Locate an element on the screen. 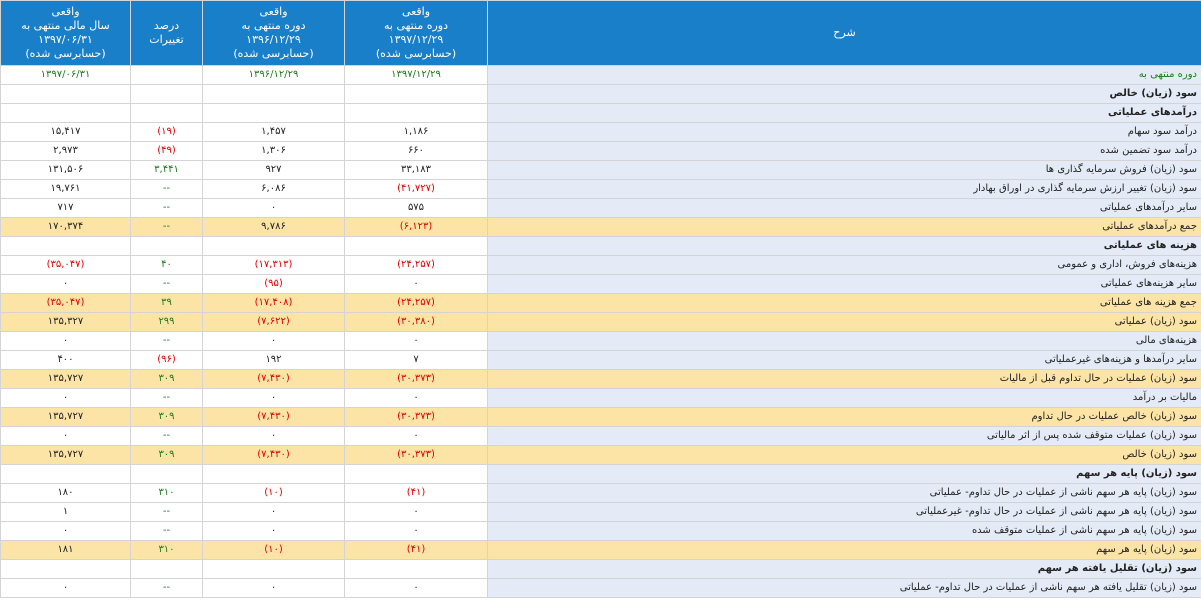 This screenshot has width=1201, height=602. row-label: هزینه های عملیاتی is located at coordinates (844, 246).